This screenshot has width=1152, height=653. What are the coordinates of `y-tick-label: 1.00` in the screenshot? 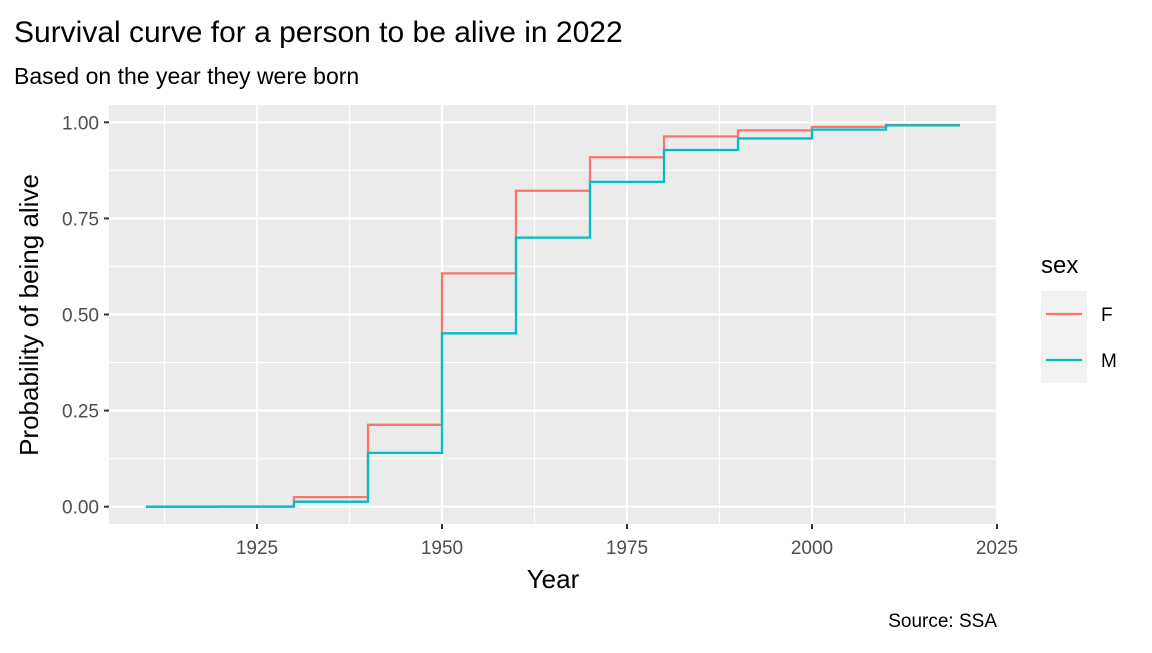 It's located at (80, 123).